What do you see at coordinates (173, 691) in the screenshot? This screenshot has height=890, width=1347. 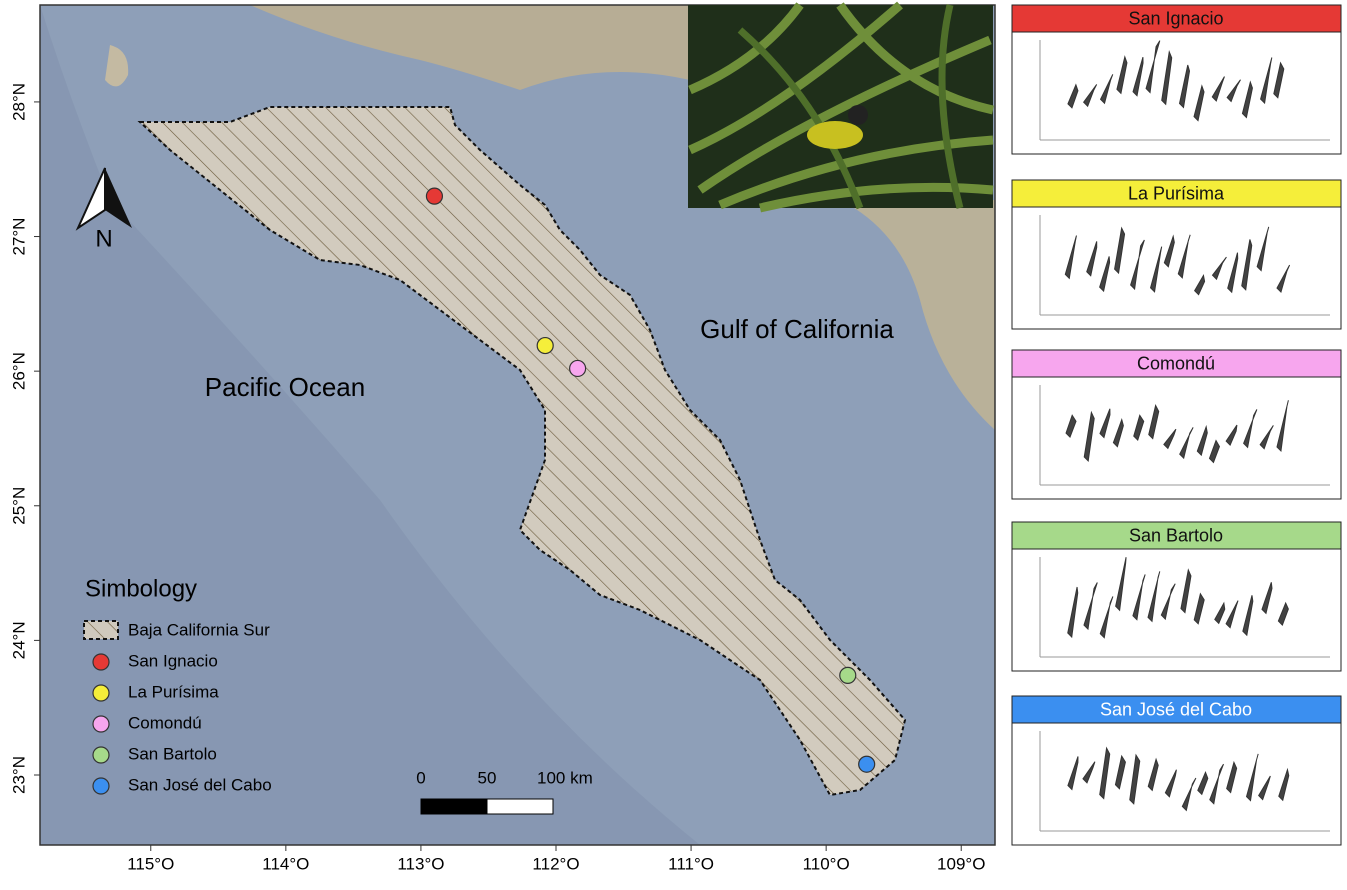 I see `legend-label: La Purísima` at bounding box center [173, 691].